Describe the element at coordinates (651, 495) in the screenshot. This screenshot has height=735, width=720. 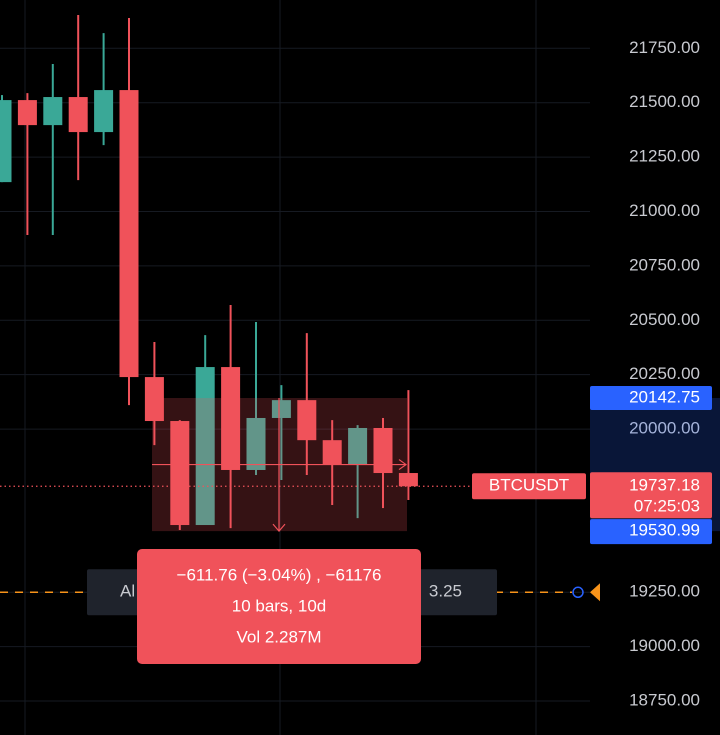
I see `last-price-box` at that location.